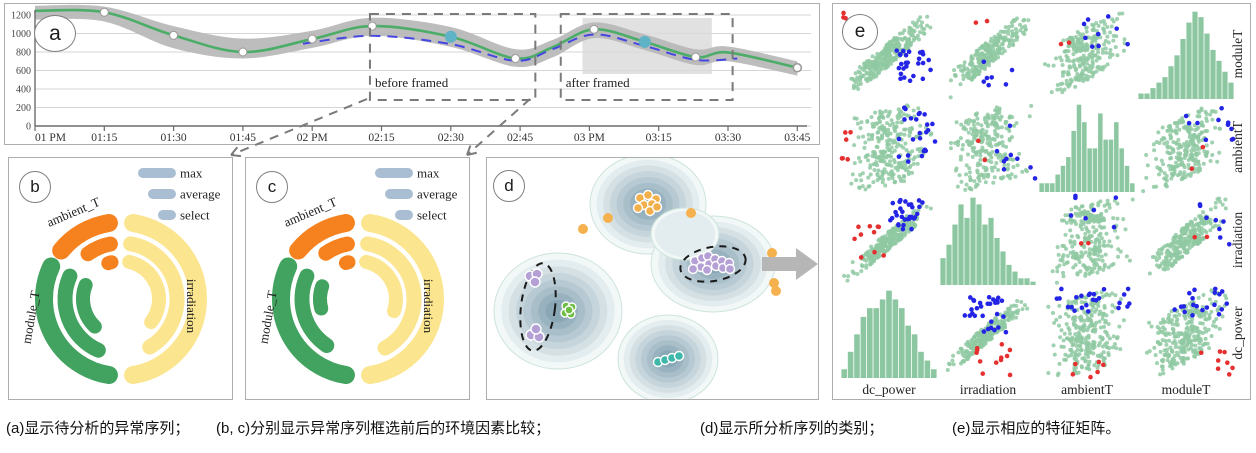 This screenshot has width=1256, height=453. What do you see at coordinates (1186, 389) in the screenshot?
I see `splom-col-label-moduleT: moduleT` at bounding box center [1186, 389].